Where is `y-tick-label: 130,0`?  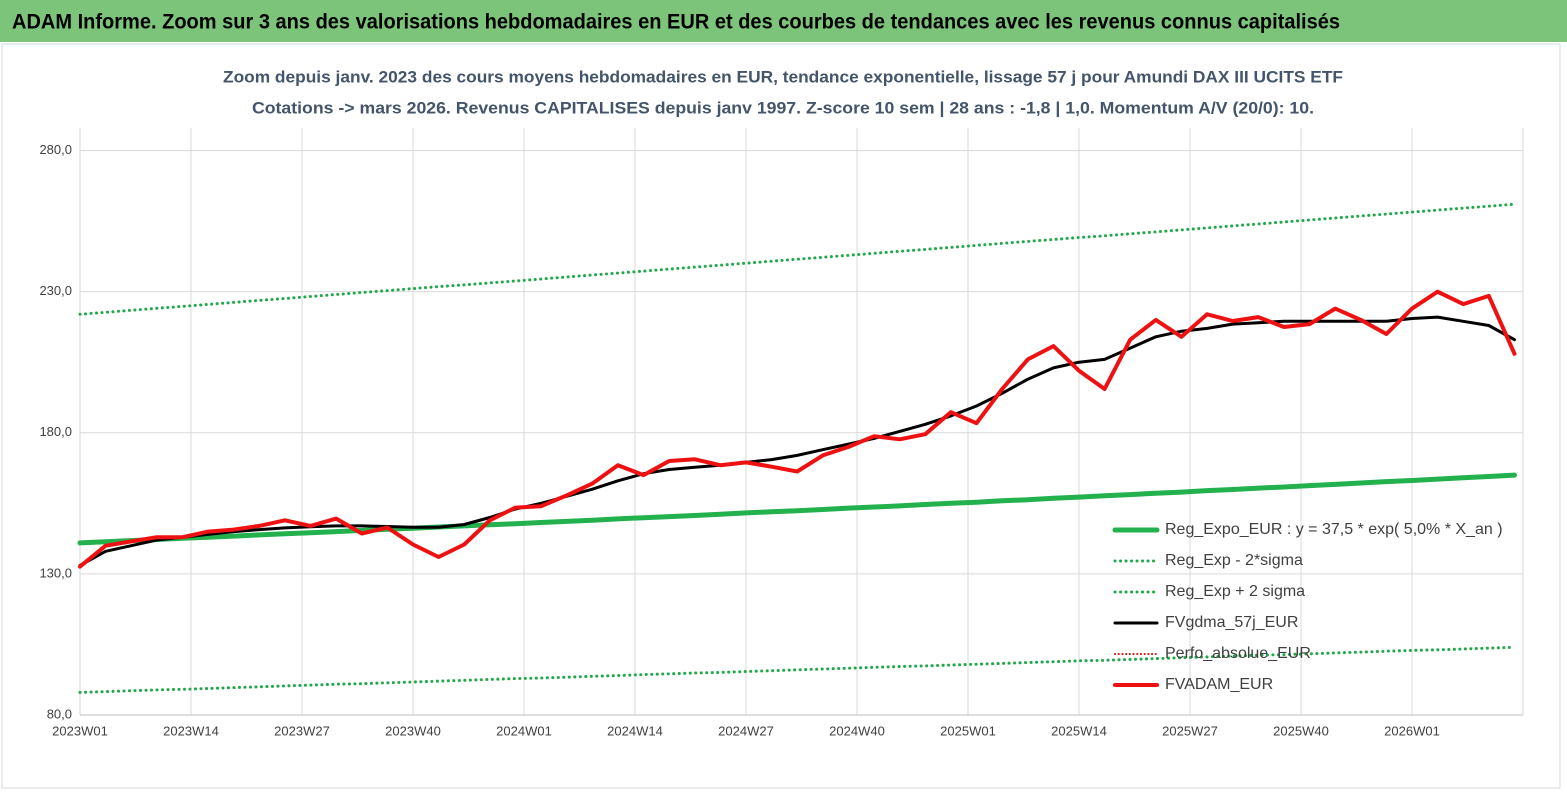
y-tick-label: 130,0 is located at coordinates (55, 572).